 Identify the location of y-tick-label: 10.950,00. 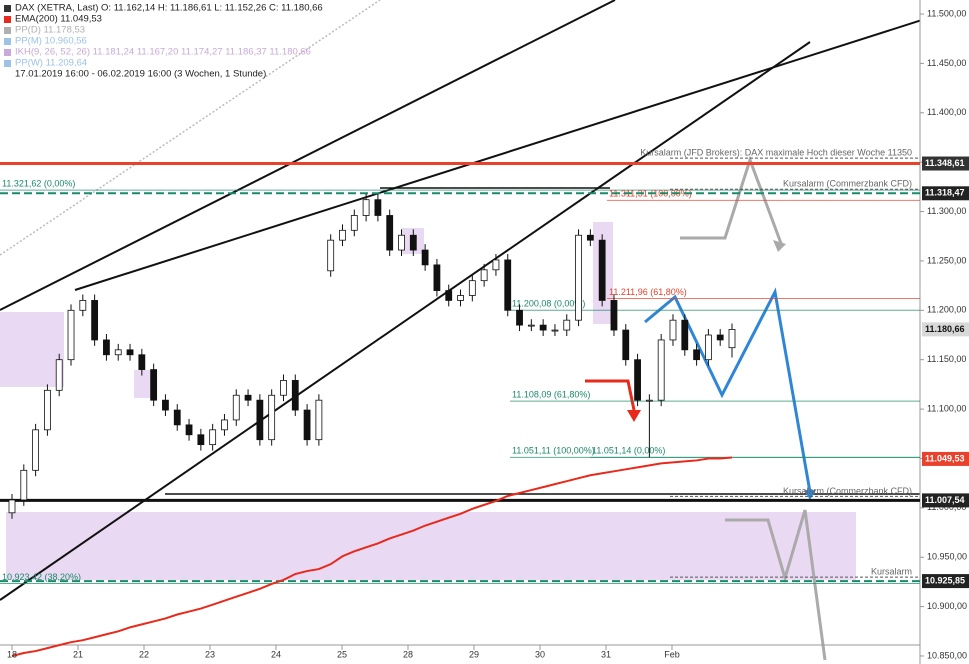
(947, 557).